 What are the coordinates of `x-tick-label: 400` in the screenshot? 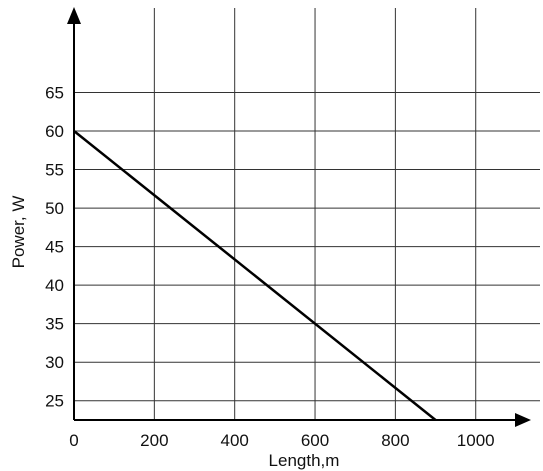 It's located at (235, 440).